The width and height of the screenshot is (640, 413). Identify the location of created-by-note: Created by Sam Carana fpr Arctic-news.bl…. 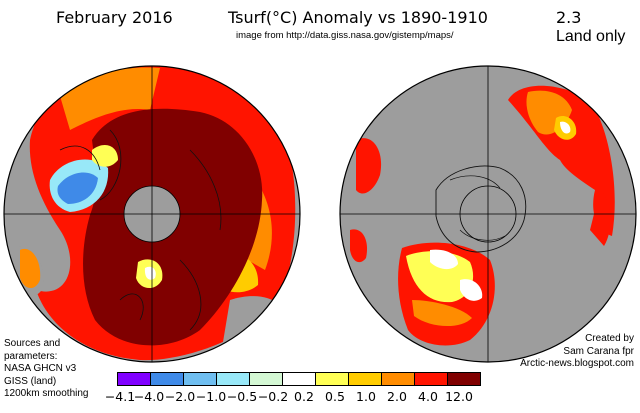
(577, 352).